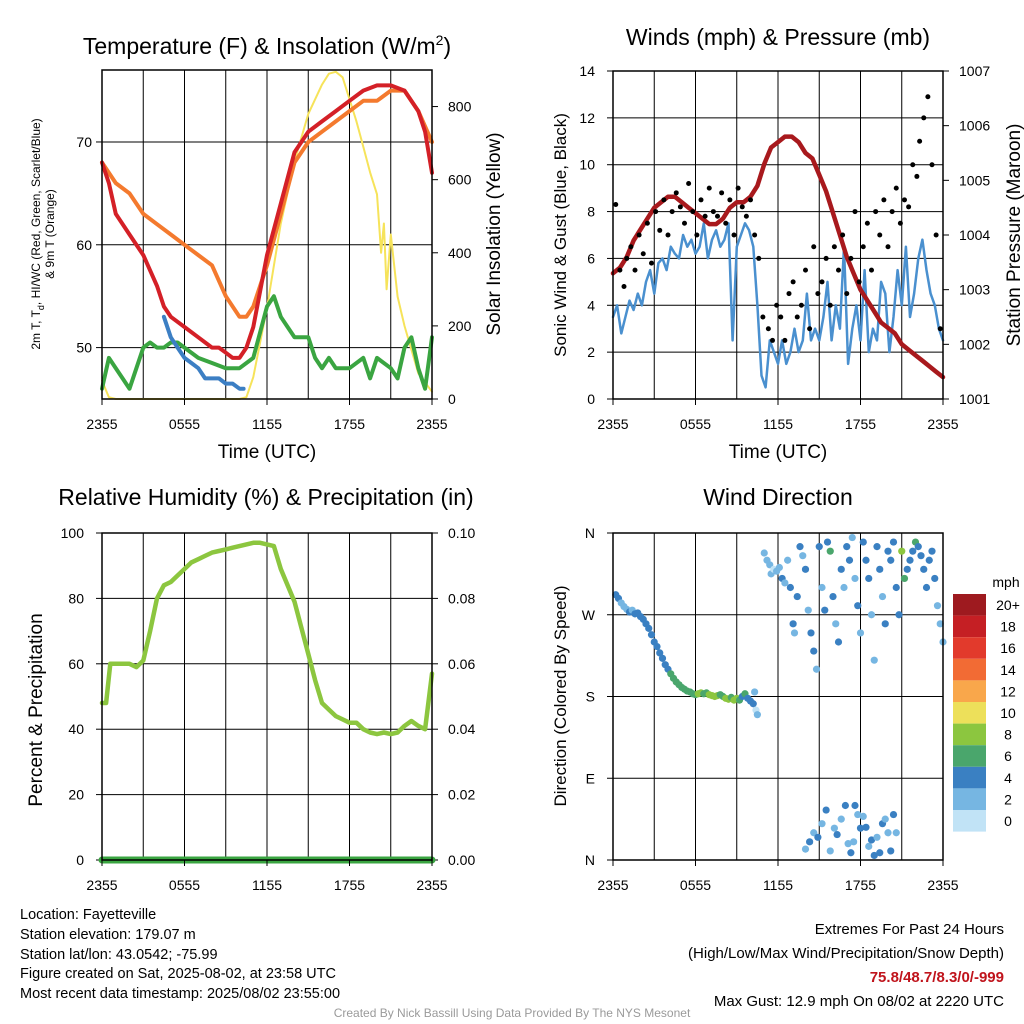 The height and width of the screenshot is (1024, 1024). What do you see at coordinates (1008, 648) in the screenshot?
I see `legend-label: 16` at bounding box center [1008, 648].